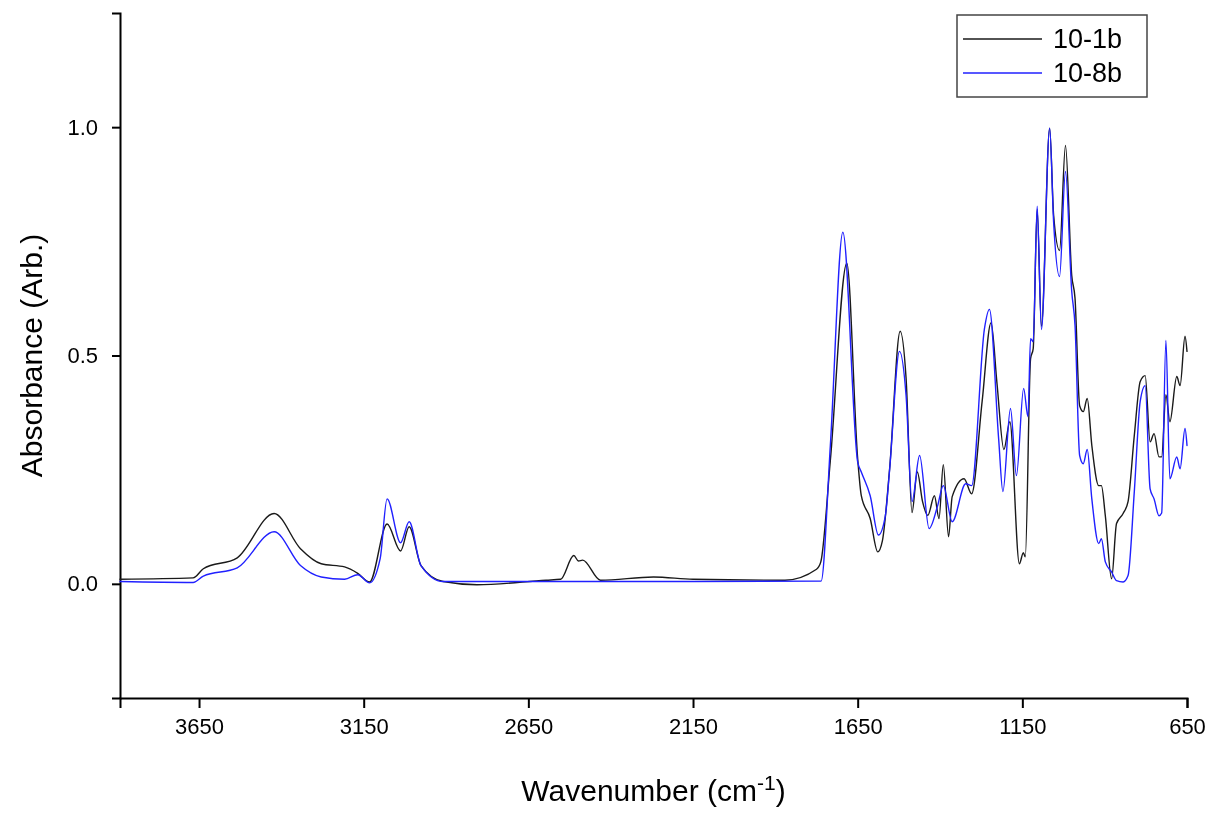 This screenshot has height=813, width=1217. Describe the element at coordinates (529, 726) in the screenshot. I see `x-tick-label: 2650` at that location.